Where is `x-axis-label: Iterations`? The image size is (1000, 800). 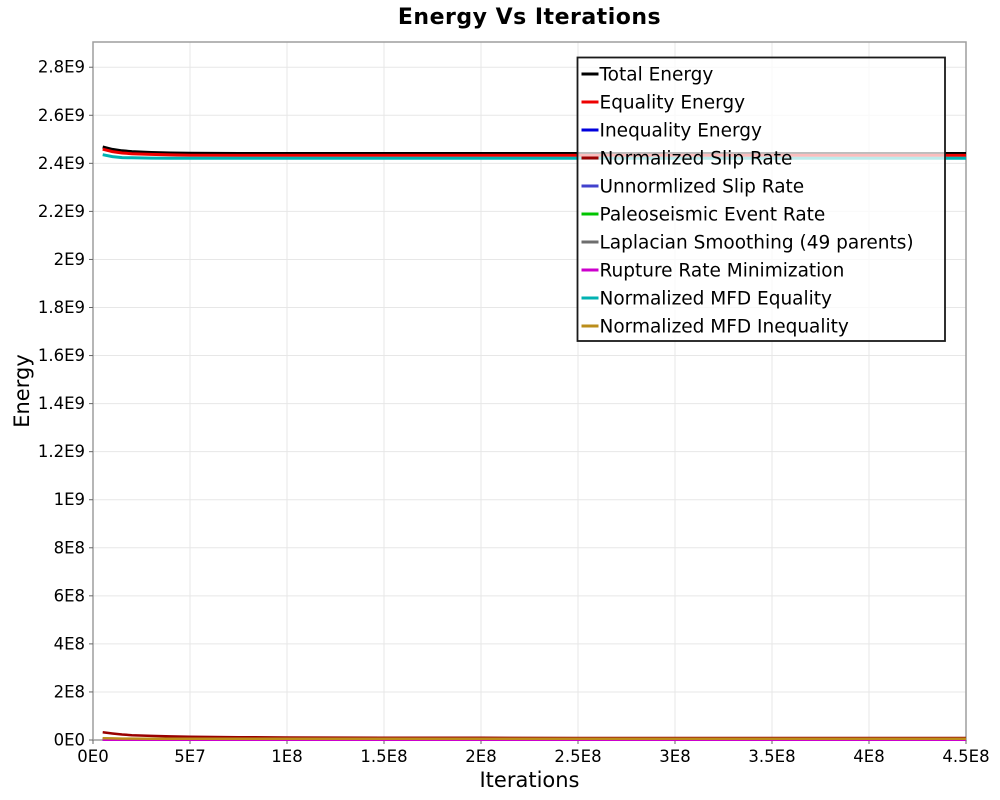
x-axis-label: Iterations is located at coordinates (529, 780).